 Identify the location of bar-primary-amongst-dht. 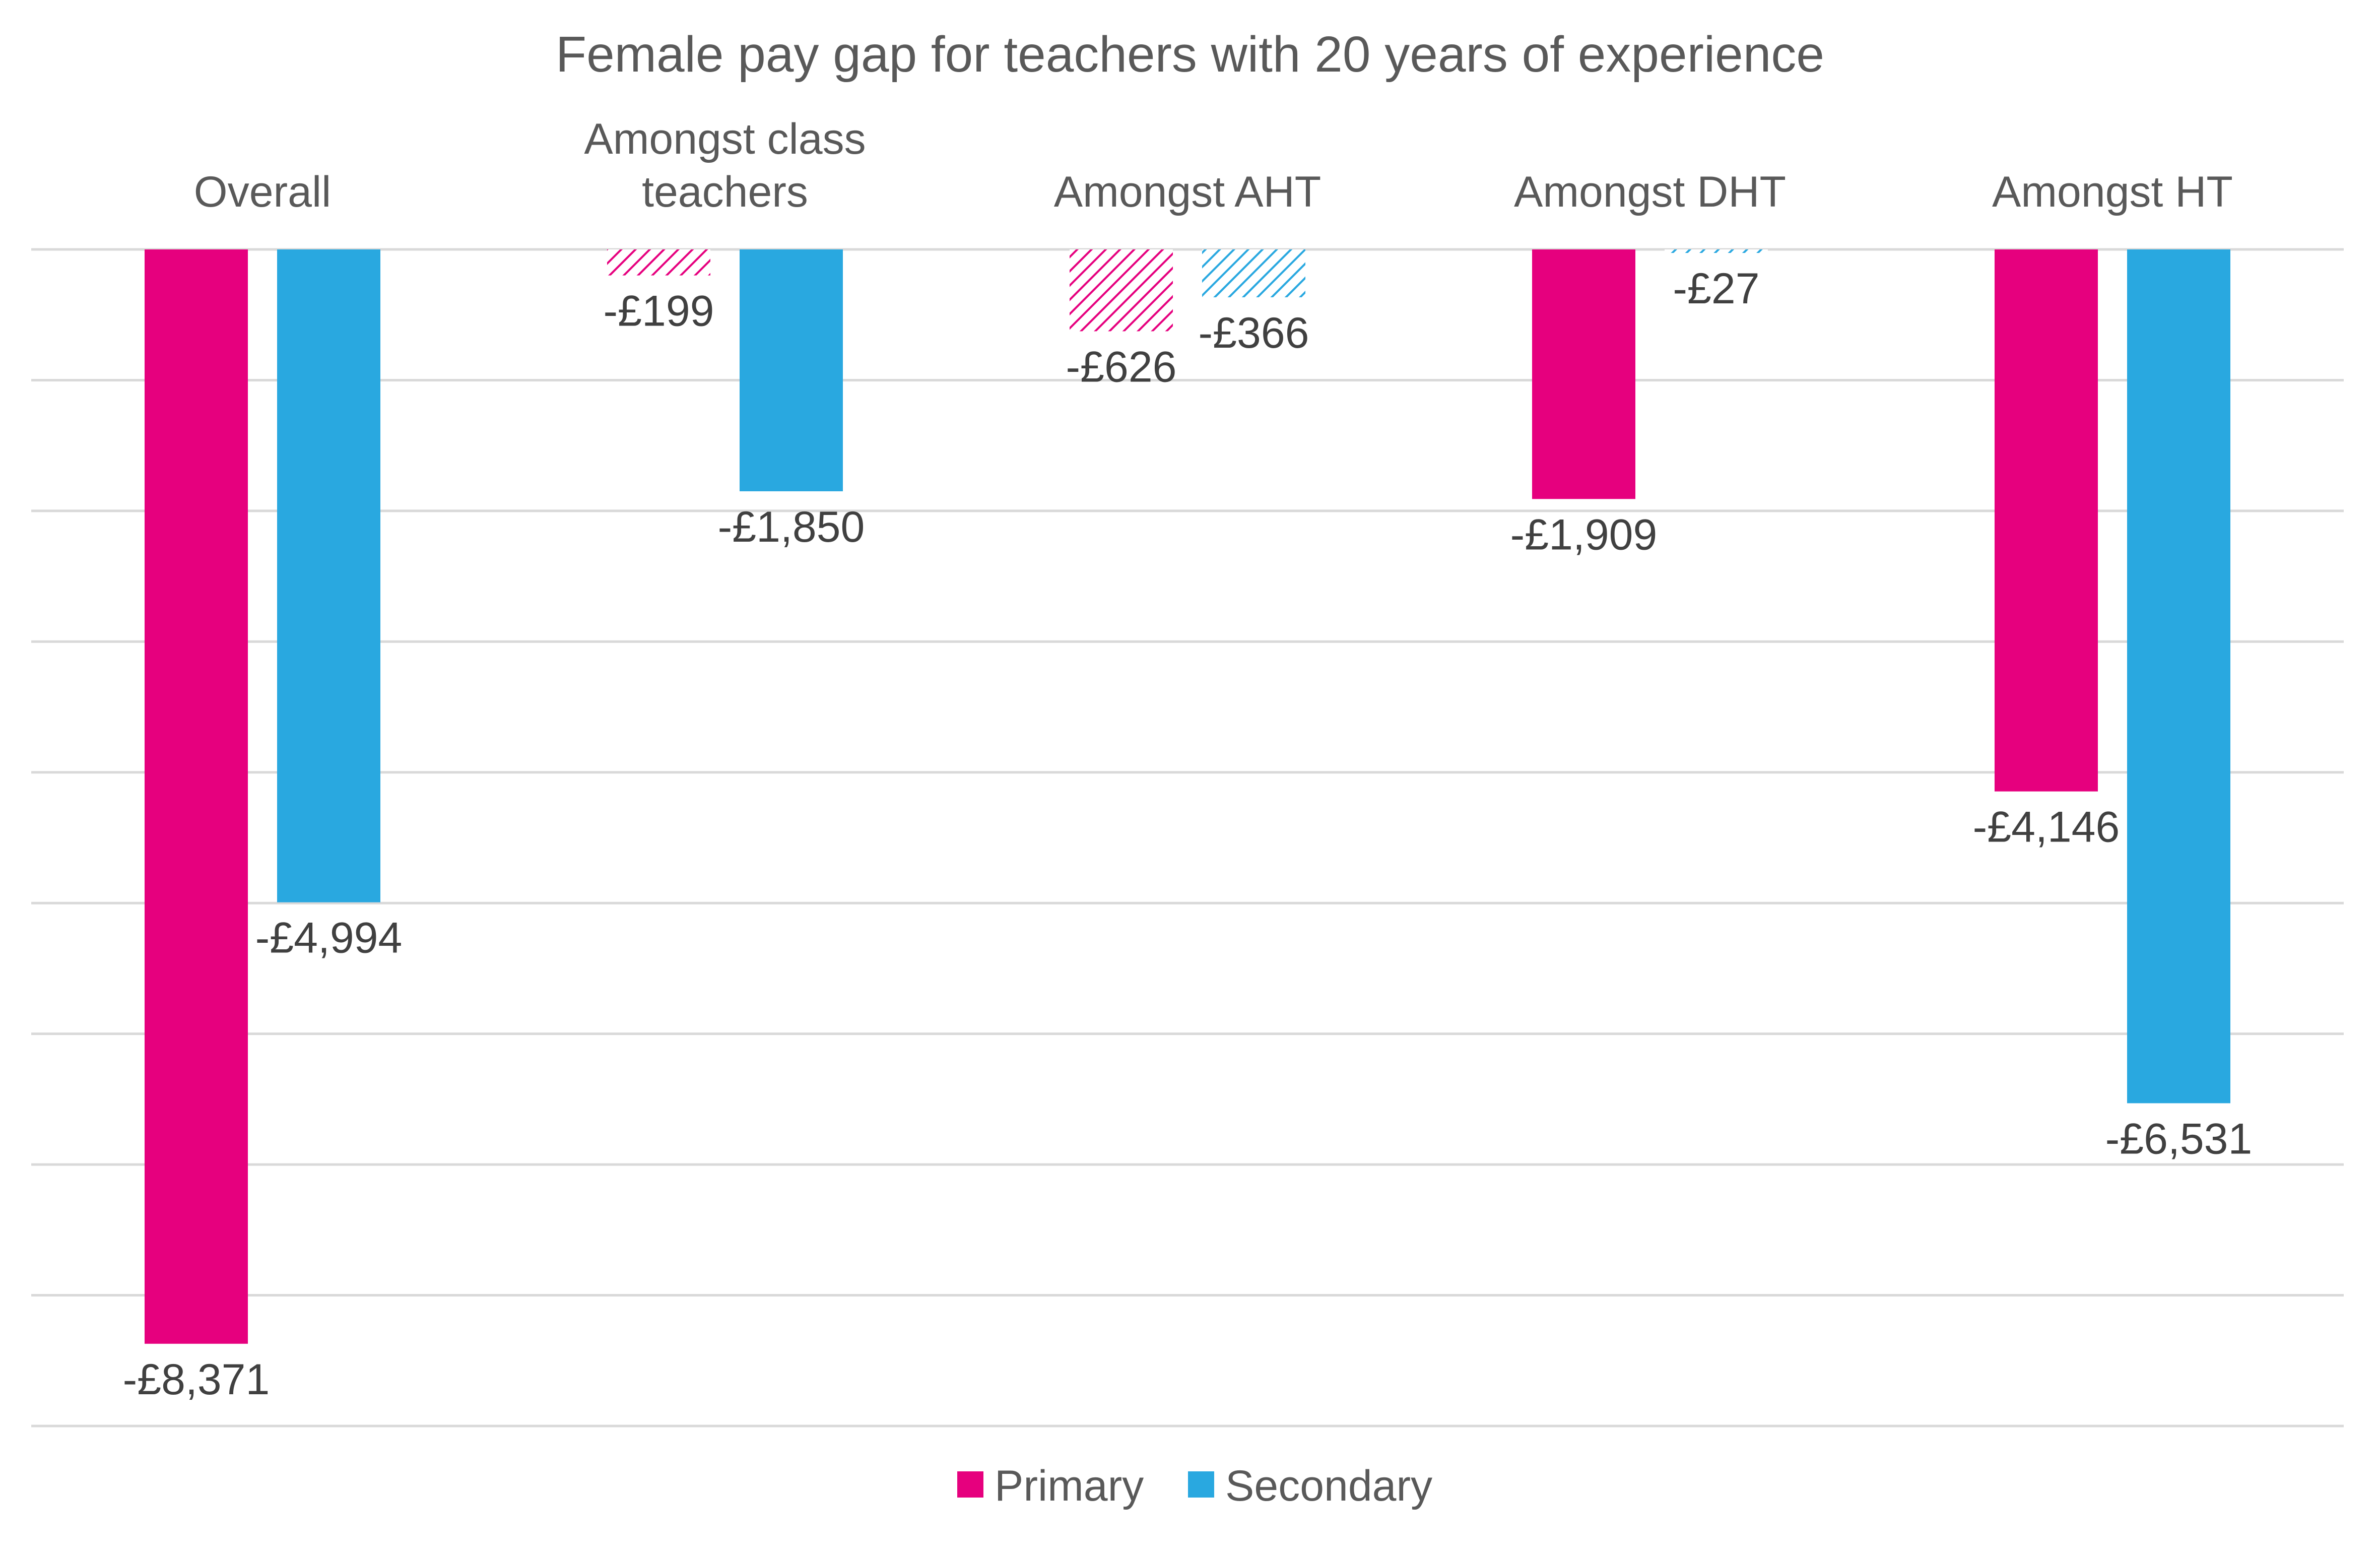
(1583, 374).